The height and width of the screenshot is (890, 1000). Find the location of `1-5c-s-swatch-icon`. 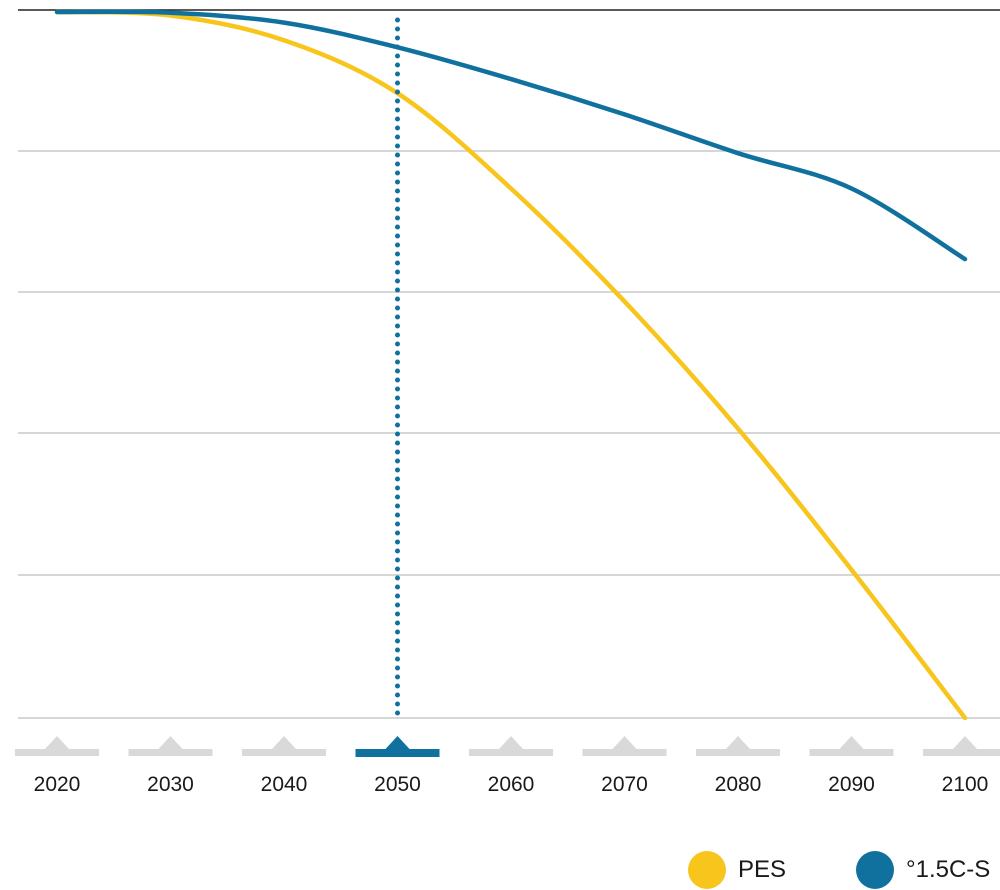

1-5c-s-swatch-icon is located at coordinates (875, 870).